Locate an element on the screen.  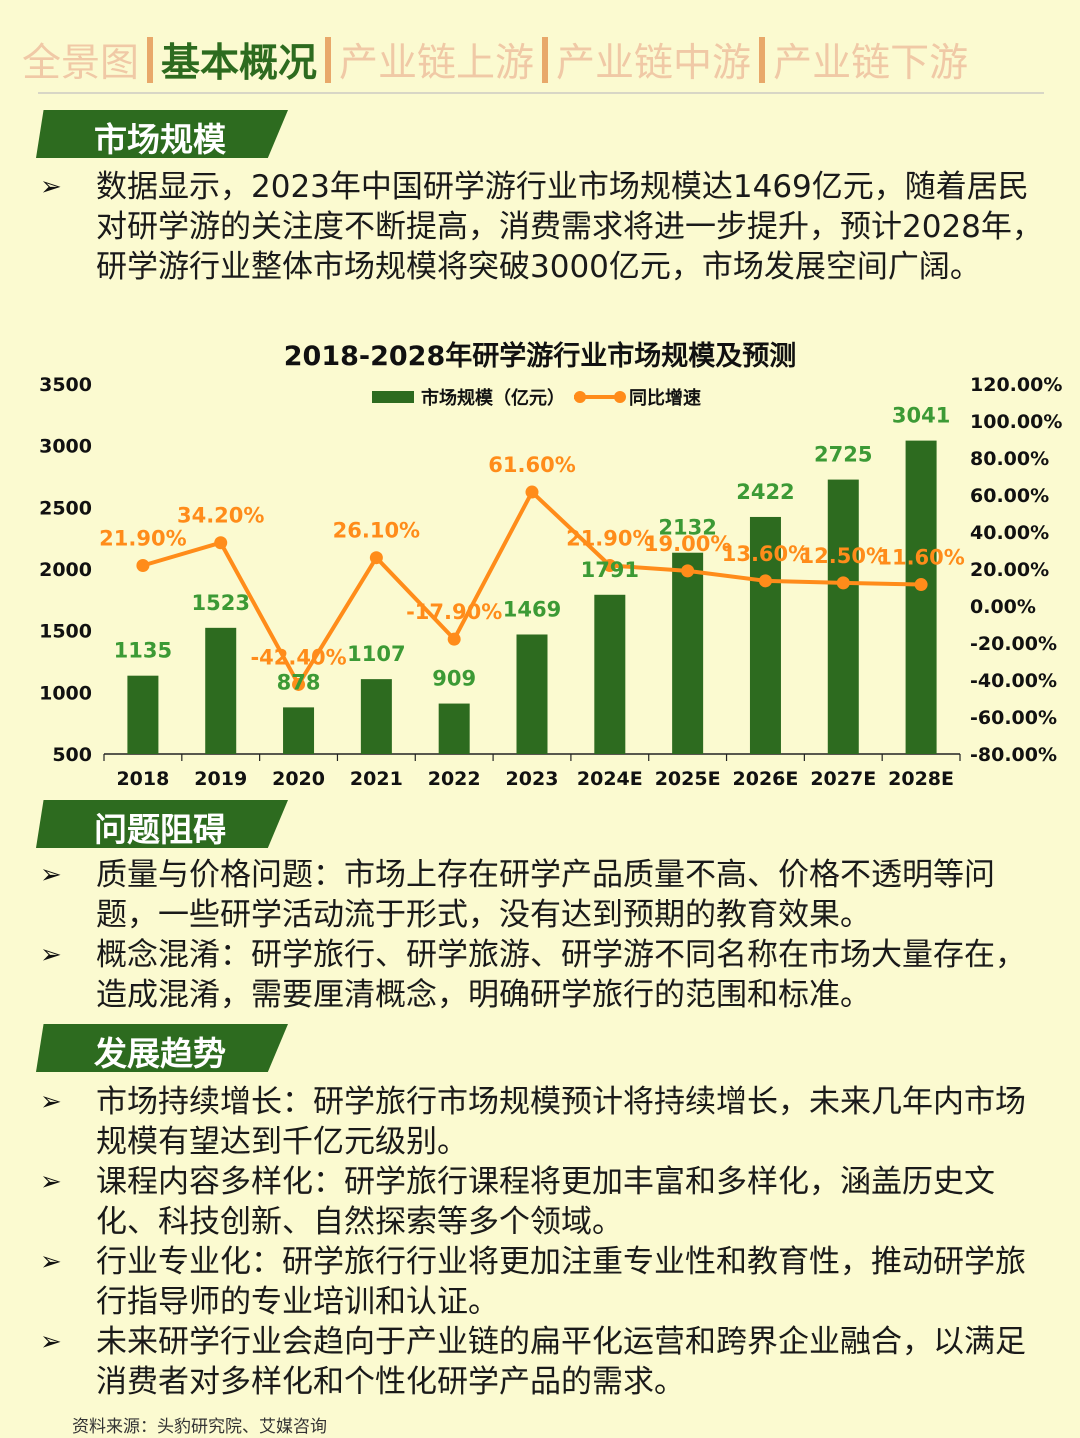
x-tick-label: 2023 is located at coordinates (532, 779).